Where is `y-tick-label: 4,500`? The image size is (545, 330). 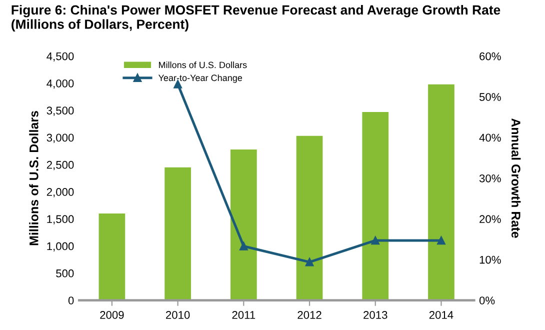 y-tick-label: 4,500 is located at coordinates (60, 57).